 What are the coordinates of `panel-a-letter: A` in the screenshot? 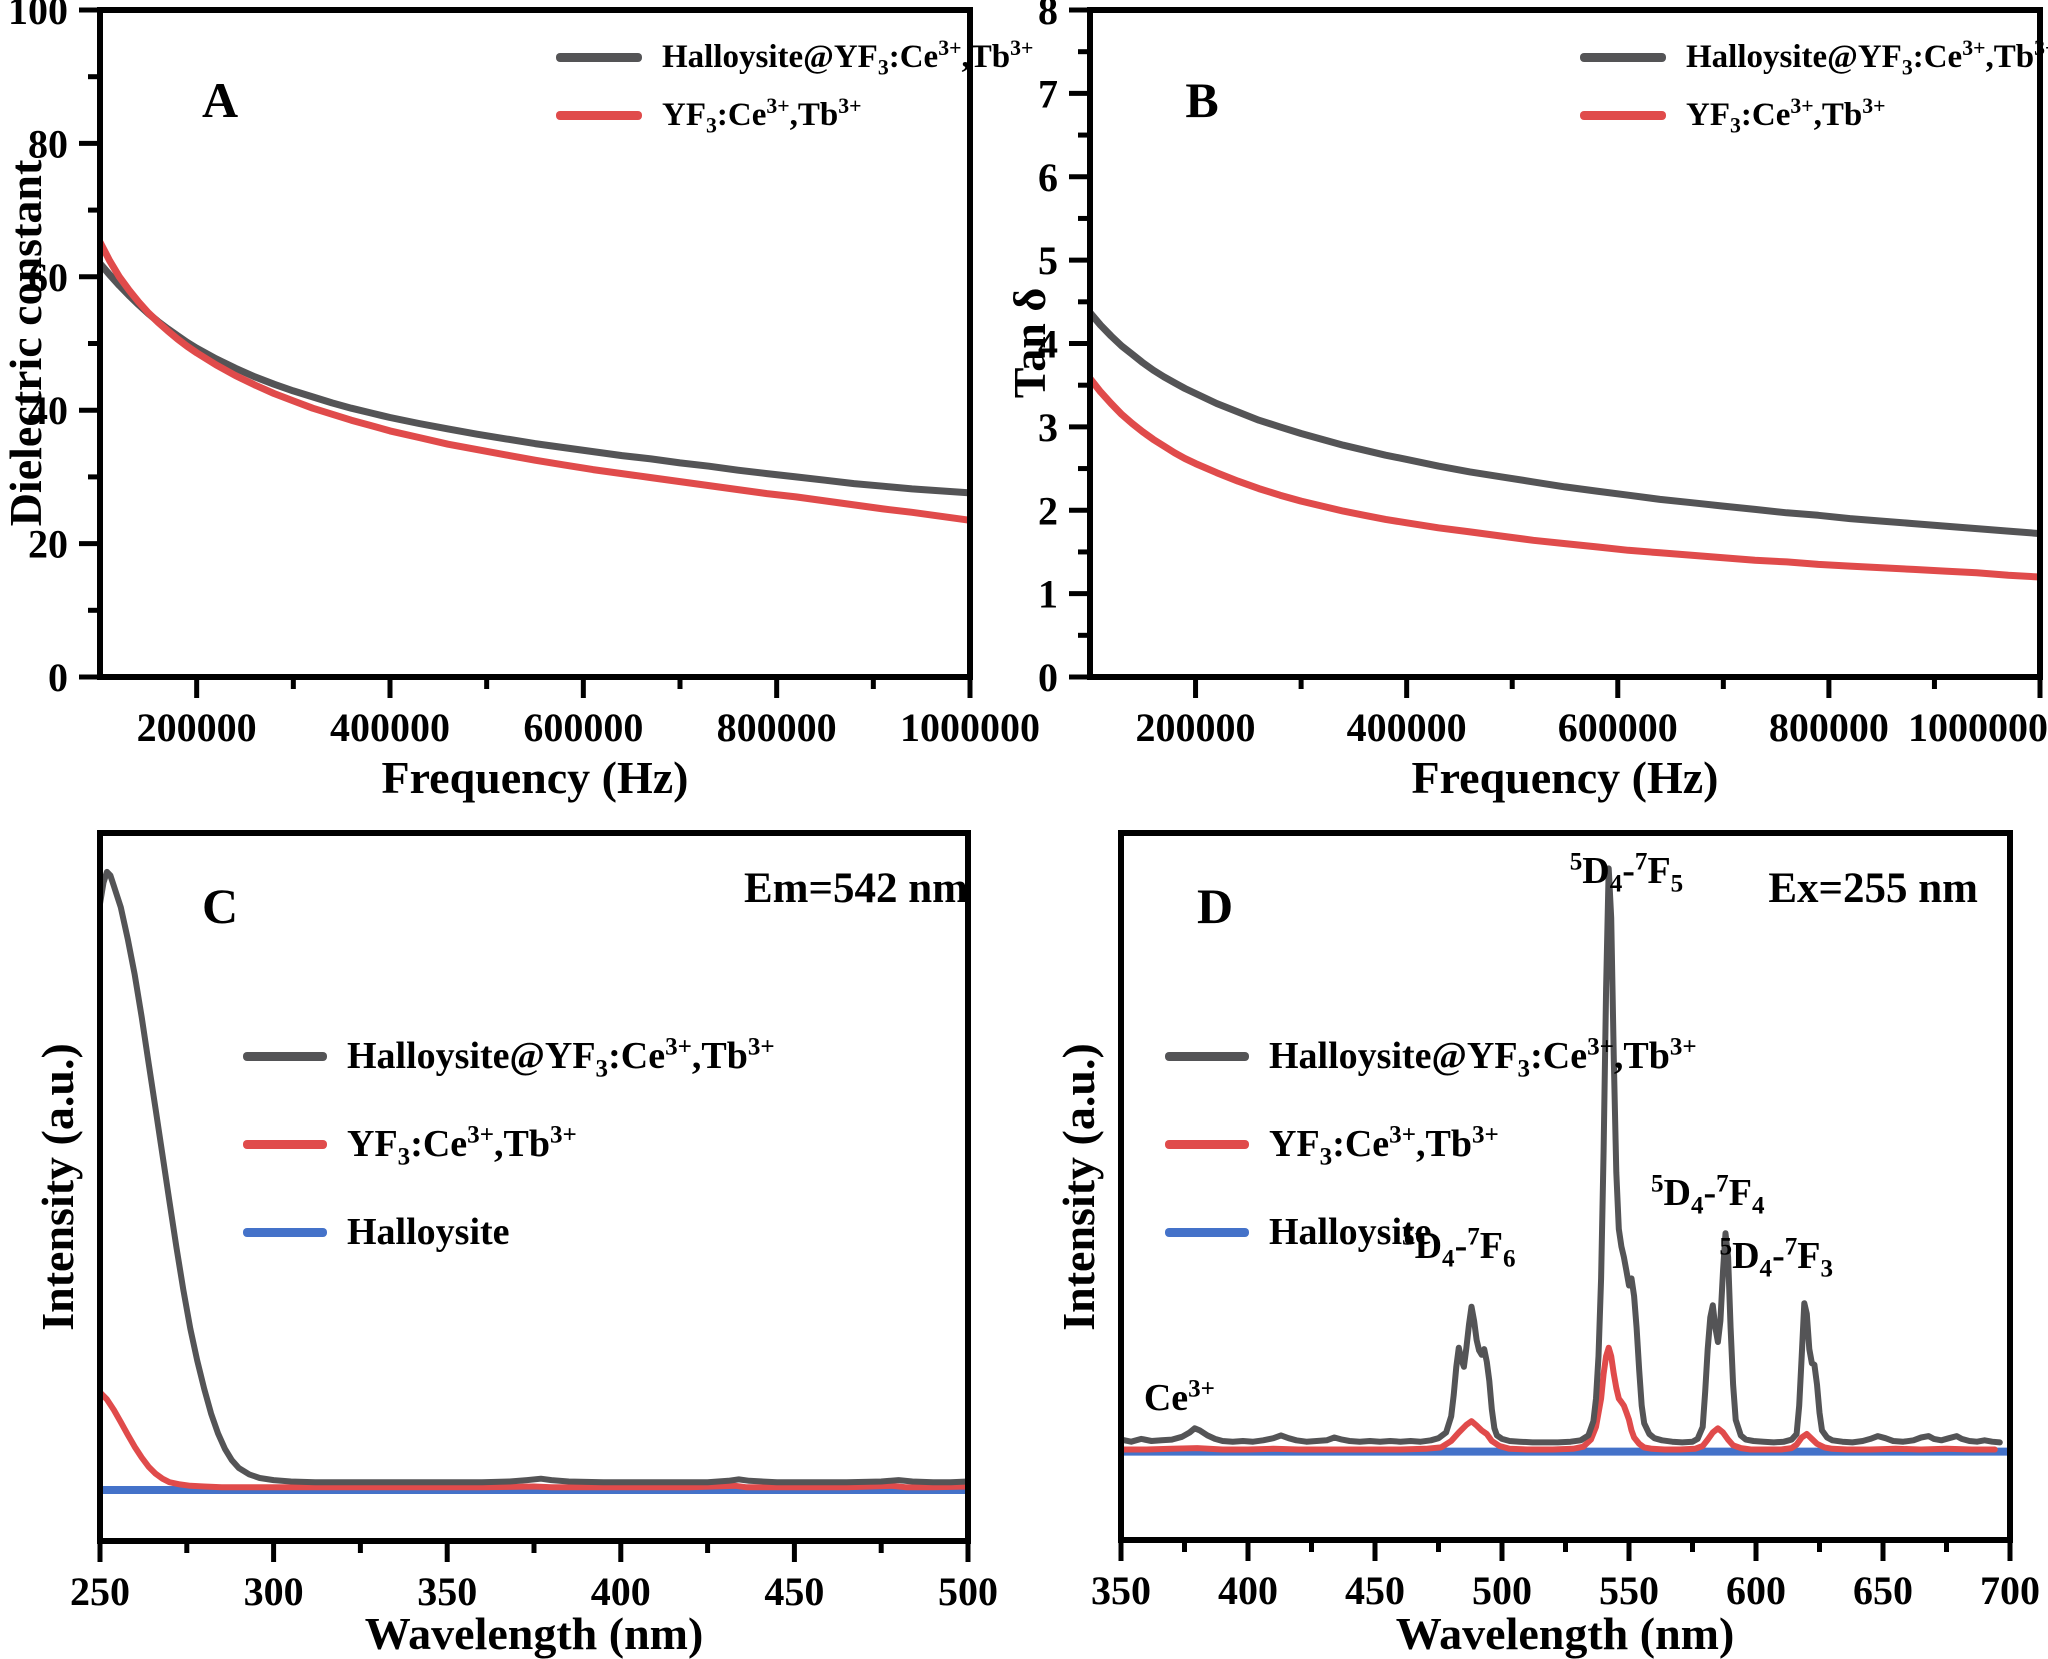 It's located at (220, 99).